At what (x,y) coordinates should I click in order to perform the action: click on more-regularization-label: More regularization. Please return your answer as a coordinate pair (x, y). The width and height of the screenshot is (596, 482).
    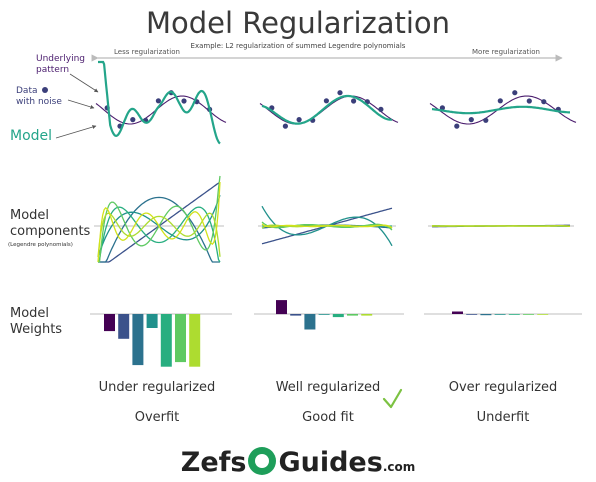
    Looking at the image, I should click on (506, 52).